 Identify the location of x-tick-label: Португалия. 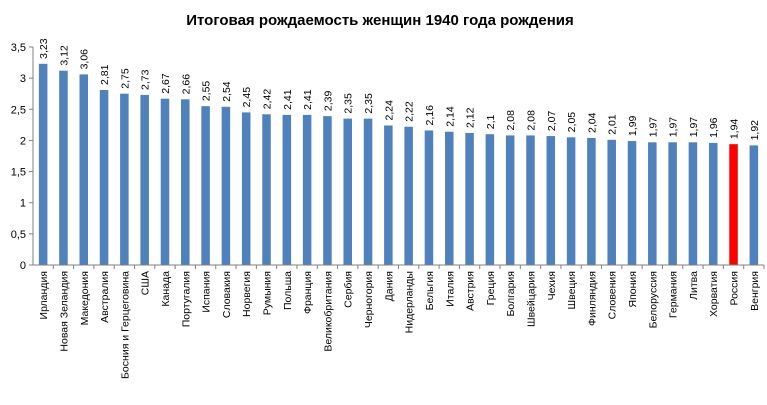
(186, 299).